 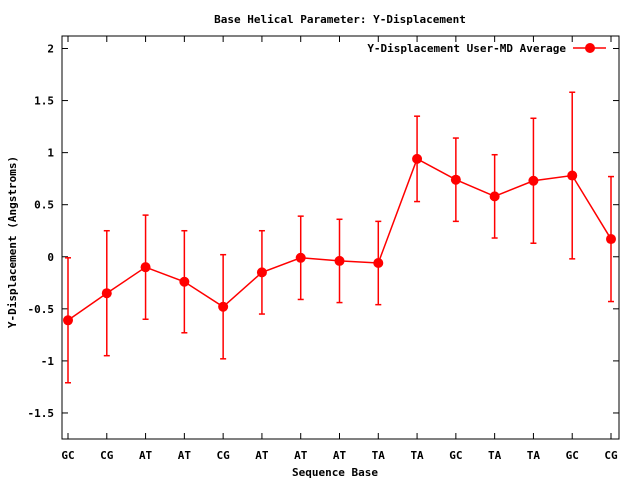 I want to click on legend: Y-Displacement User-MD Average, so click(x=486, y=48).